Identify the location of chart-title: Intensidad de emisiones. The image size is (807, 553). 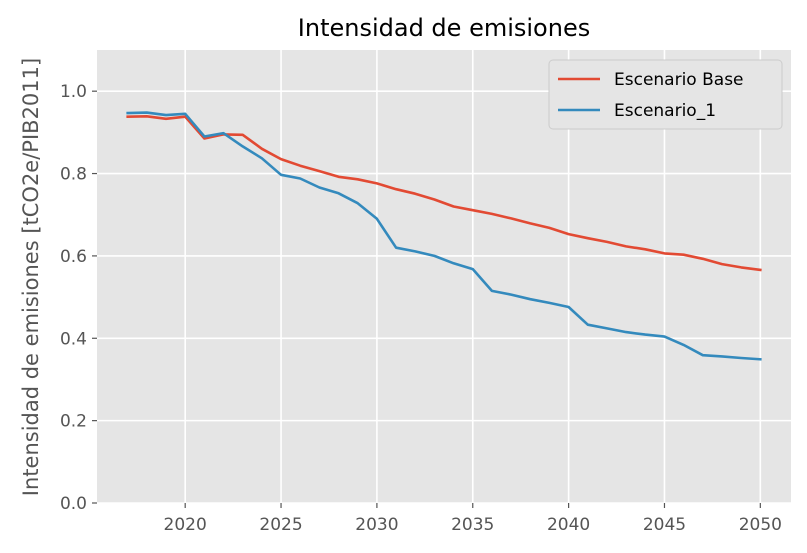
(444, 28).